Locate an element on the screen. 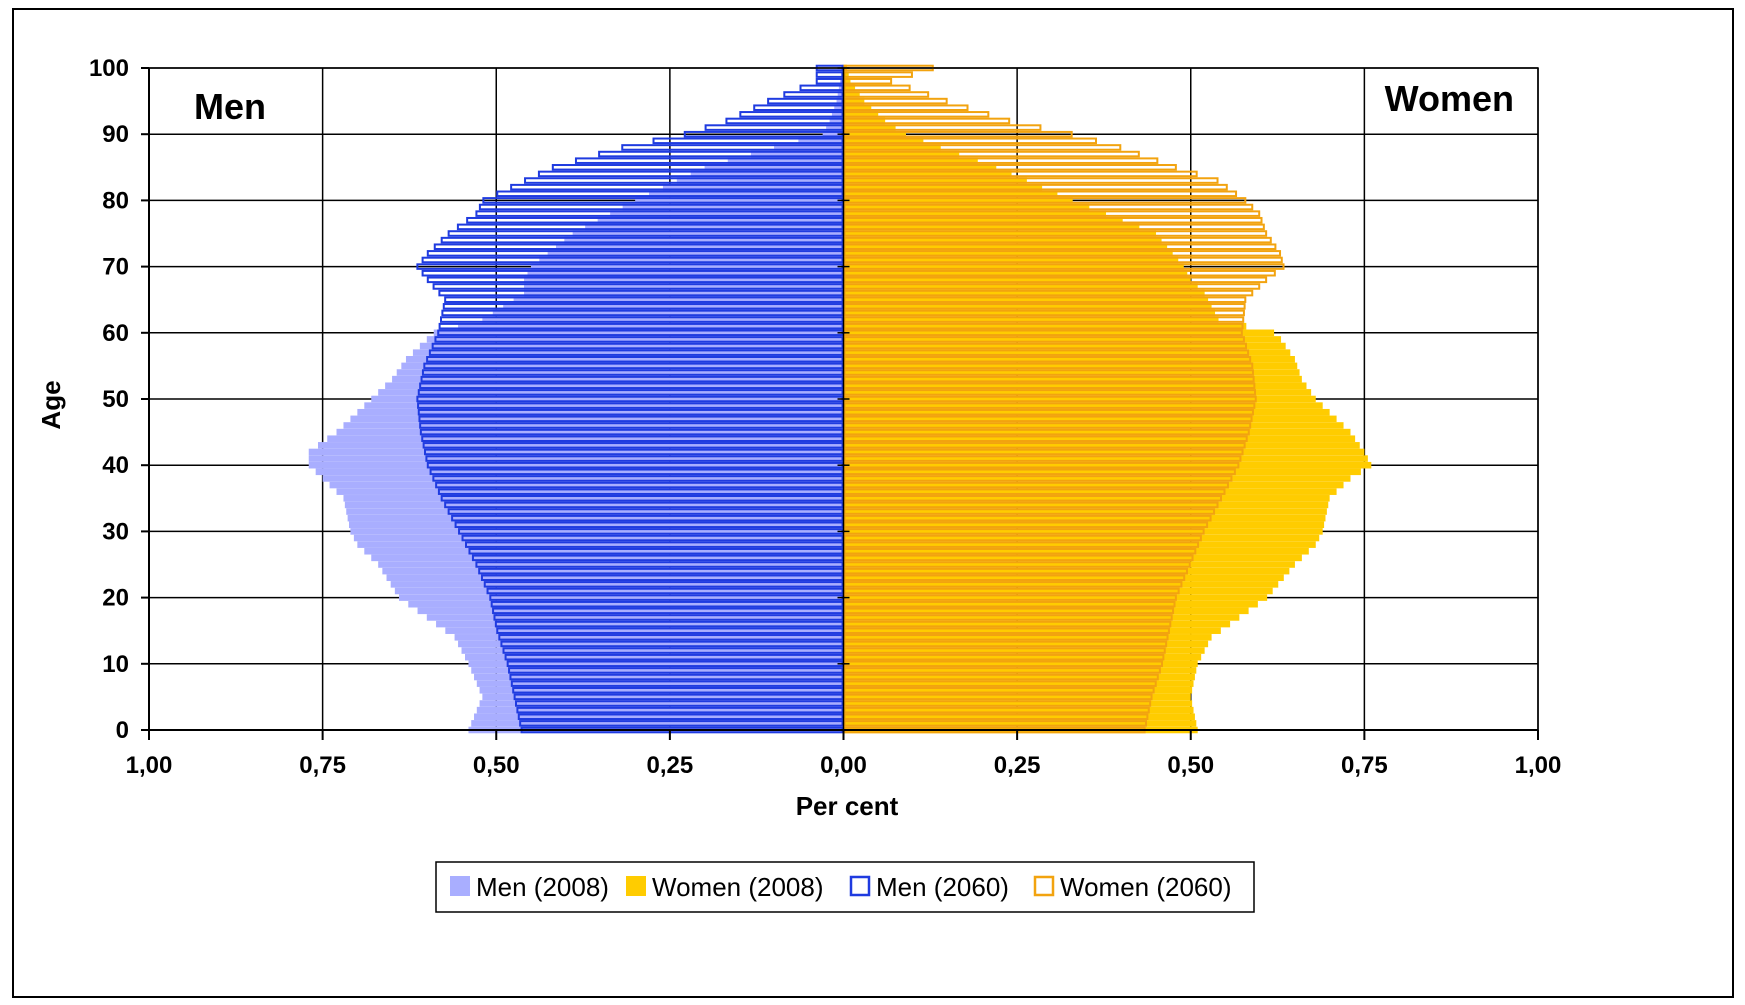 This screenshot has width=1745, height=1005. legend-swatch is located at coordinates (1044, 886).